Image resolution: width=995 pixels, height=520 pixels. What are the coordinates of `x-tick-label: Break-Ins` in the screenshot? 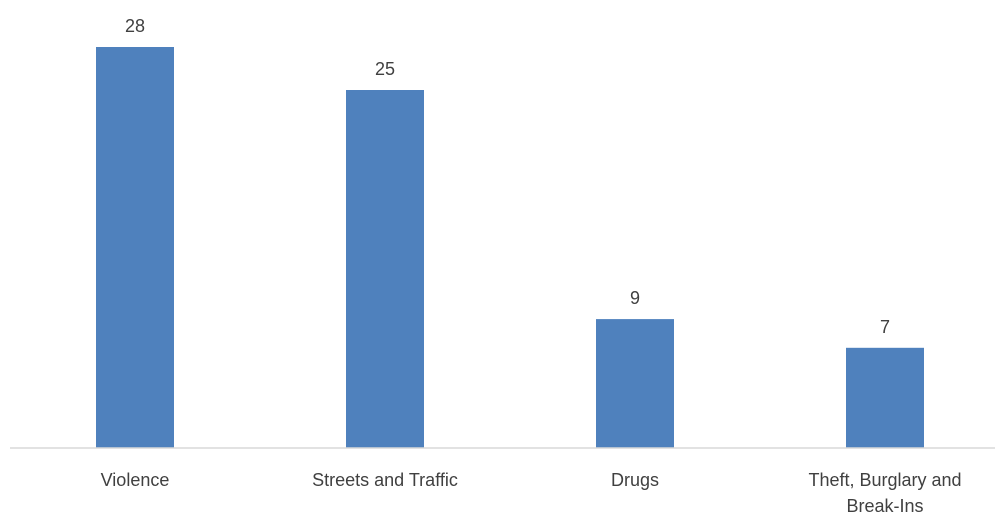 It's located at (884, 506).